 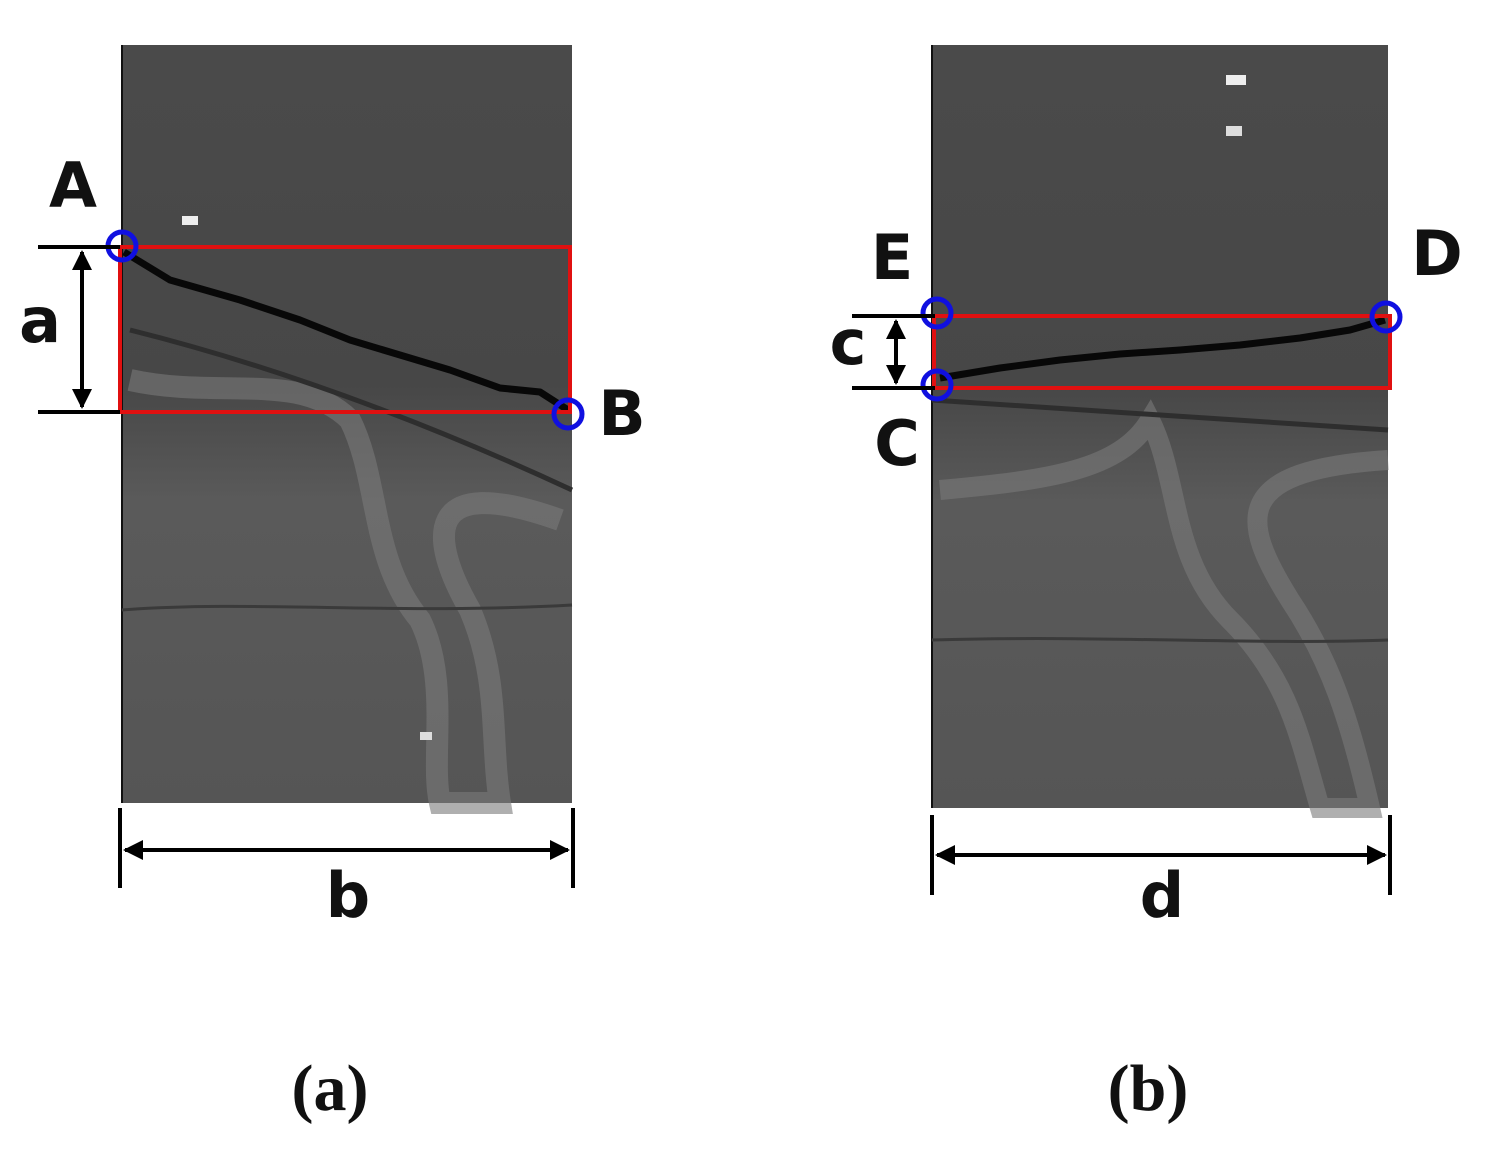 What do you see at coordinates (897, 443) in the screenshot?
I see `point-label: C` at bounding box center [897, 443].